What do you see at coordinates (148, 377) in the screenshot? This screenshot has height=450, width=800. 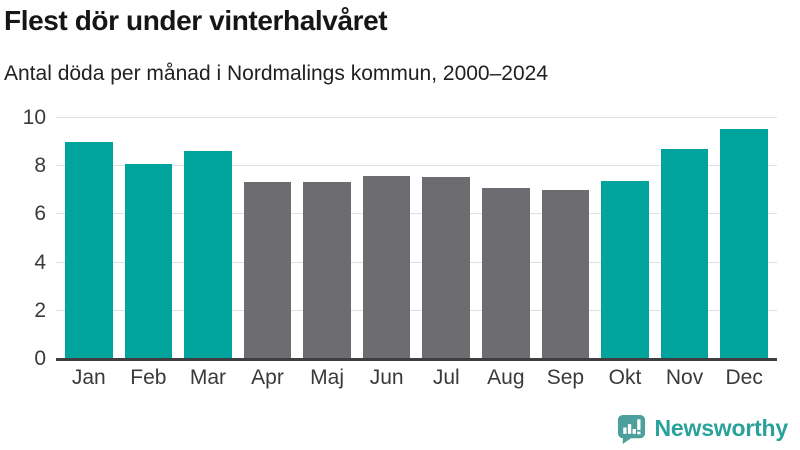 I see `x-tick-label-feb: Feb` at bounding box center [148, 377].